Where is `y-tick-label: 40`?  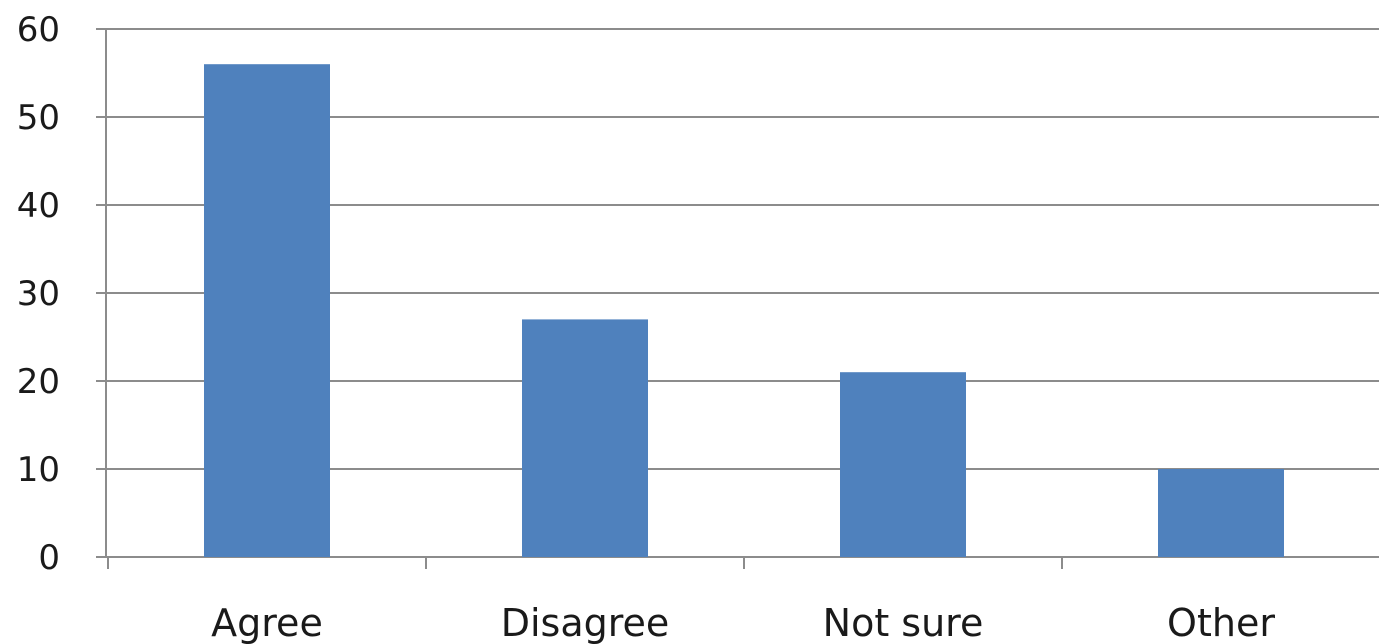 y-tick-label: 40 is located at coordinates (38, 206).